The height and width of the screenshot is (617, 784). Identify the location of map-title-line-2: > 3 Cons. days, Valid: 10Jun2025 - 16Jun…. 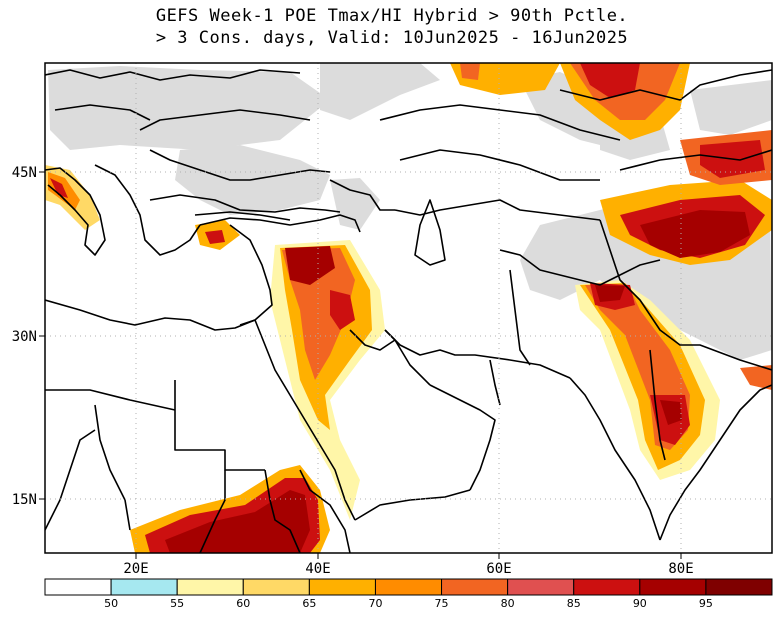
(392, 38).